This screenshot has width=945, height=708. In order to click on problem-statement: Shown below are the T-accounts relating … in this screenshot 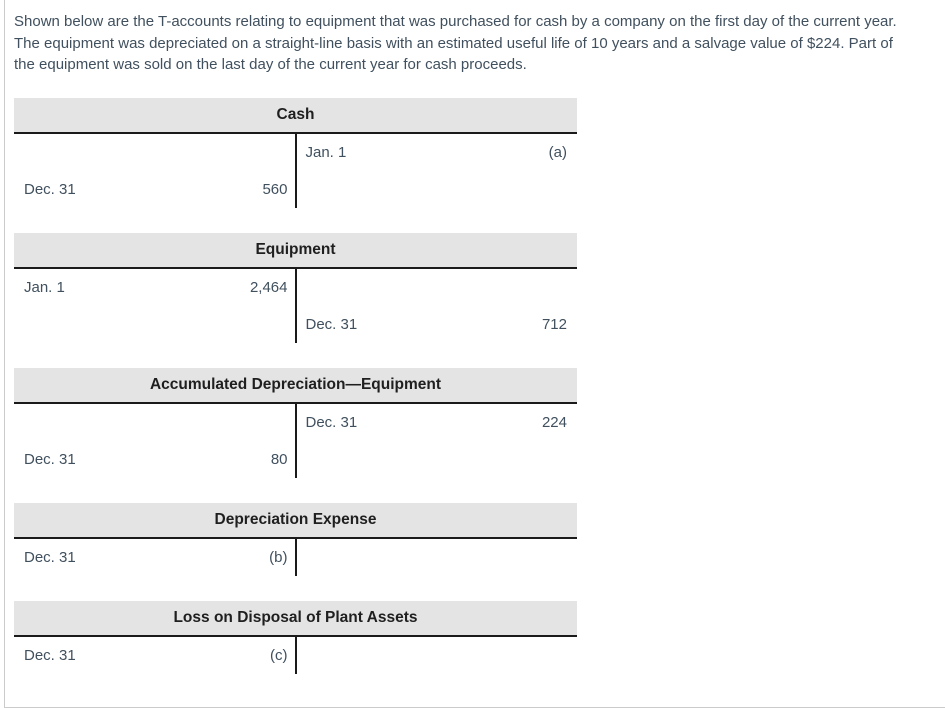, I will do `click(479, 43)`.